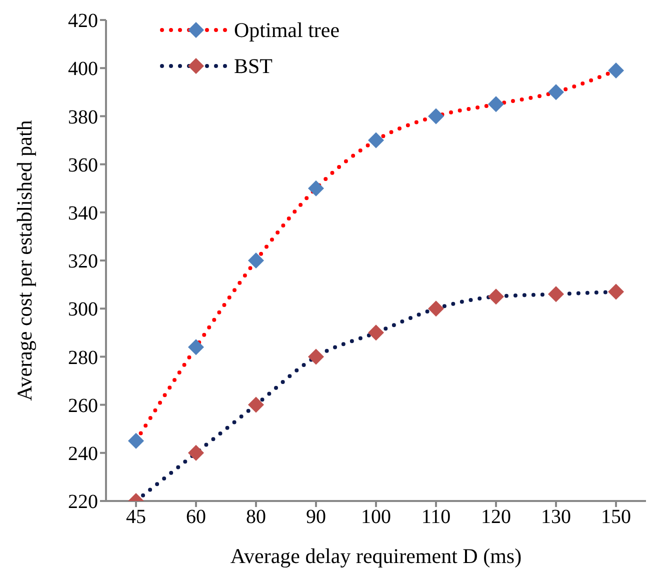 The width and height of the screenshot is (666, 583). What do you see at coordinates (83, 502) in the screenshot?
I see `y-tick-label: 220` at bounding box center [83, 502].